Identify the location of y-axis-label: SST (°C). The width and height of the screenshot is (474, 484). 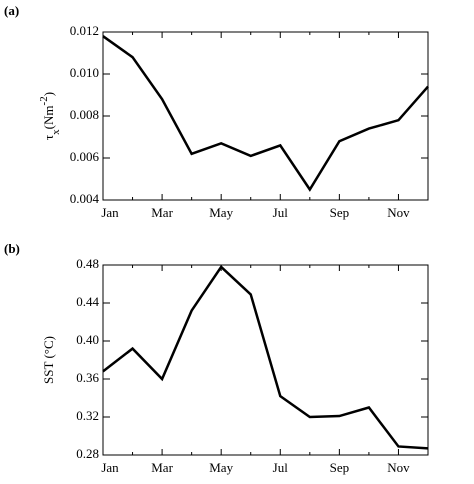
(48, 360).